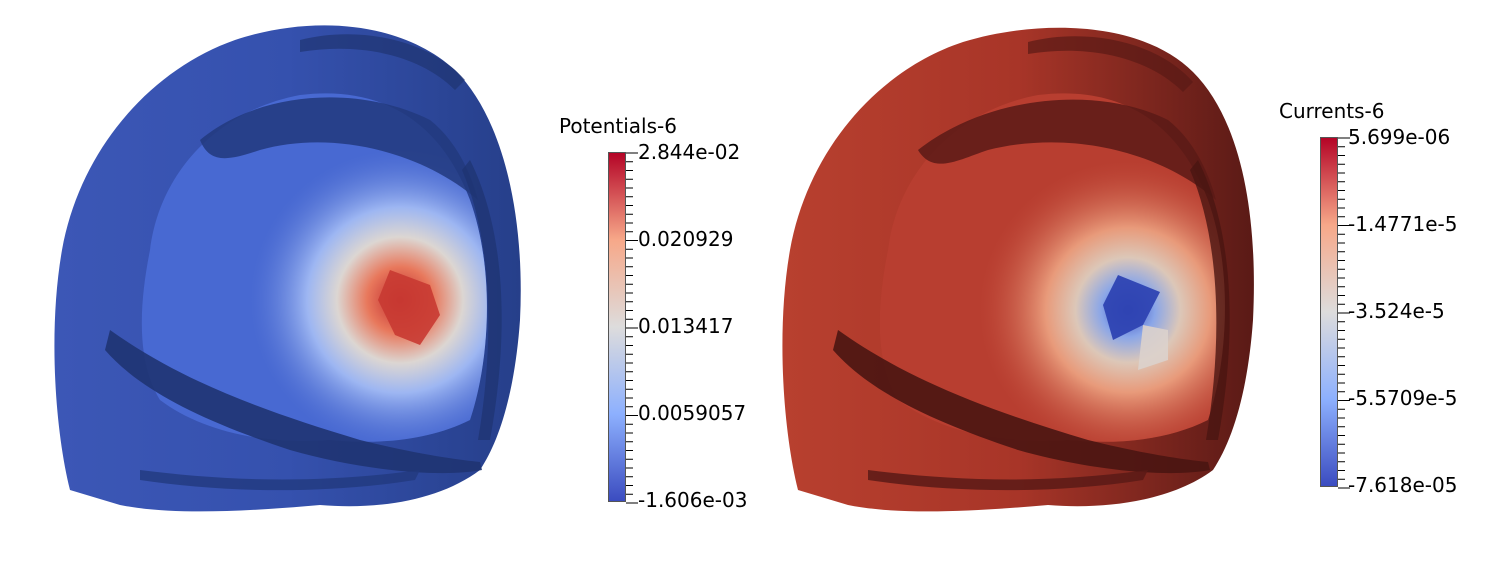 The width and height of the screenshot is (1496, 574). Describe the element at coordinates (1399, 137) in the screenshot. I see `currents-label-max: 5.699e-06` at that location.